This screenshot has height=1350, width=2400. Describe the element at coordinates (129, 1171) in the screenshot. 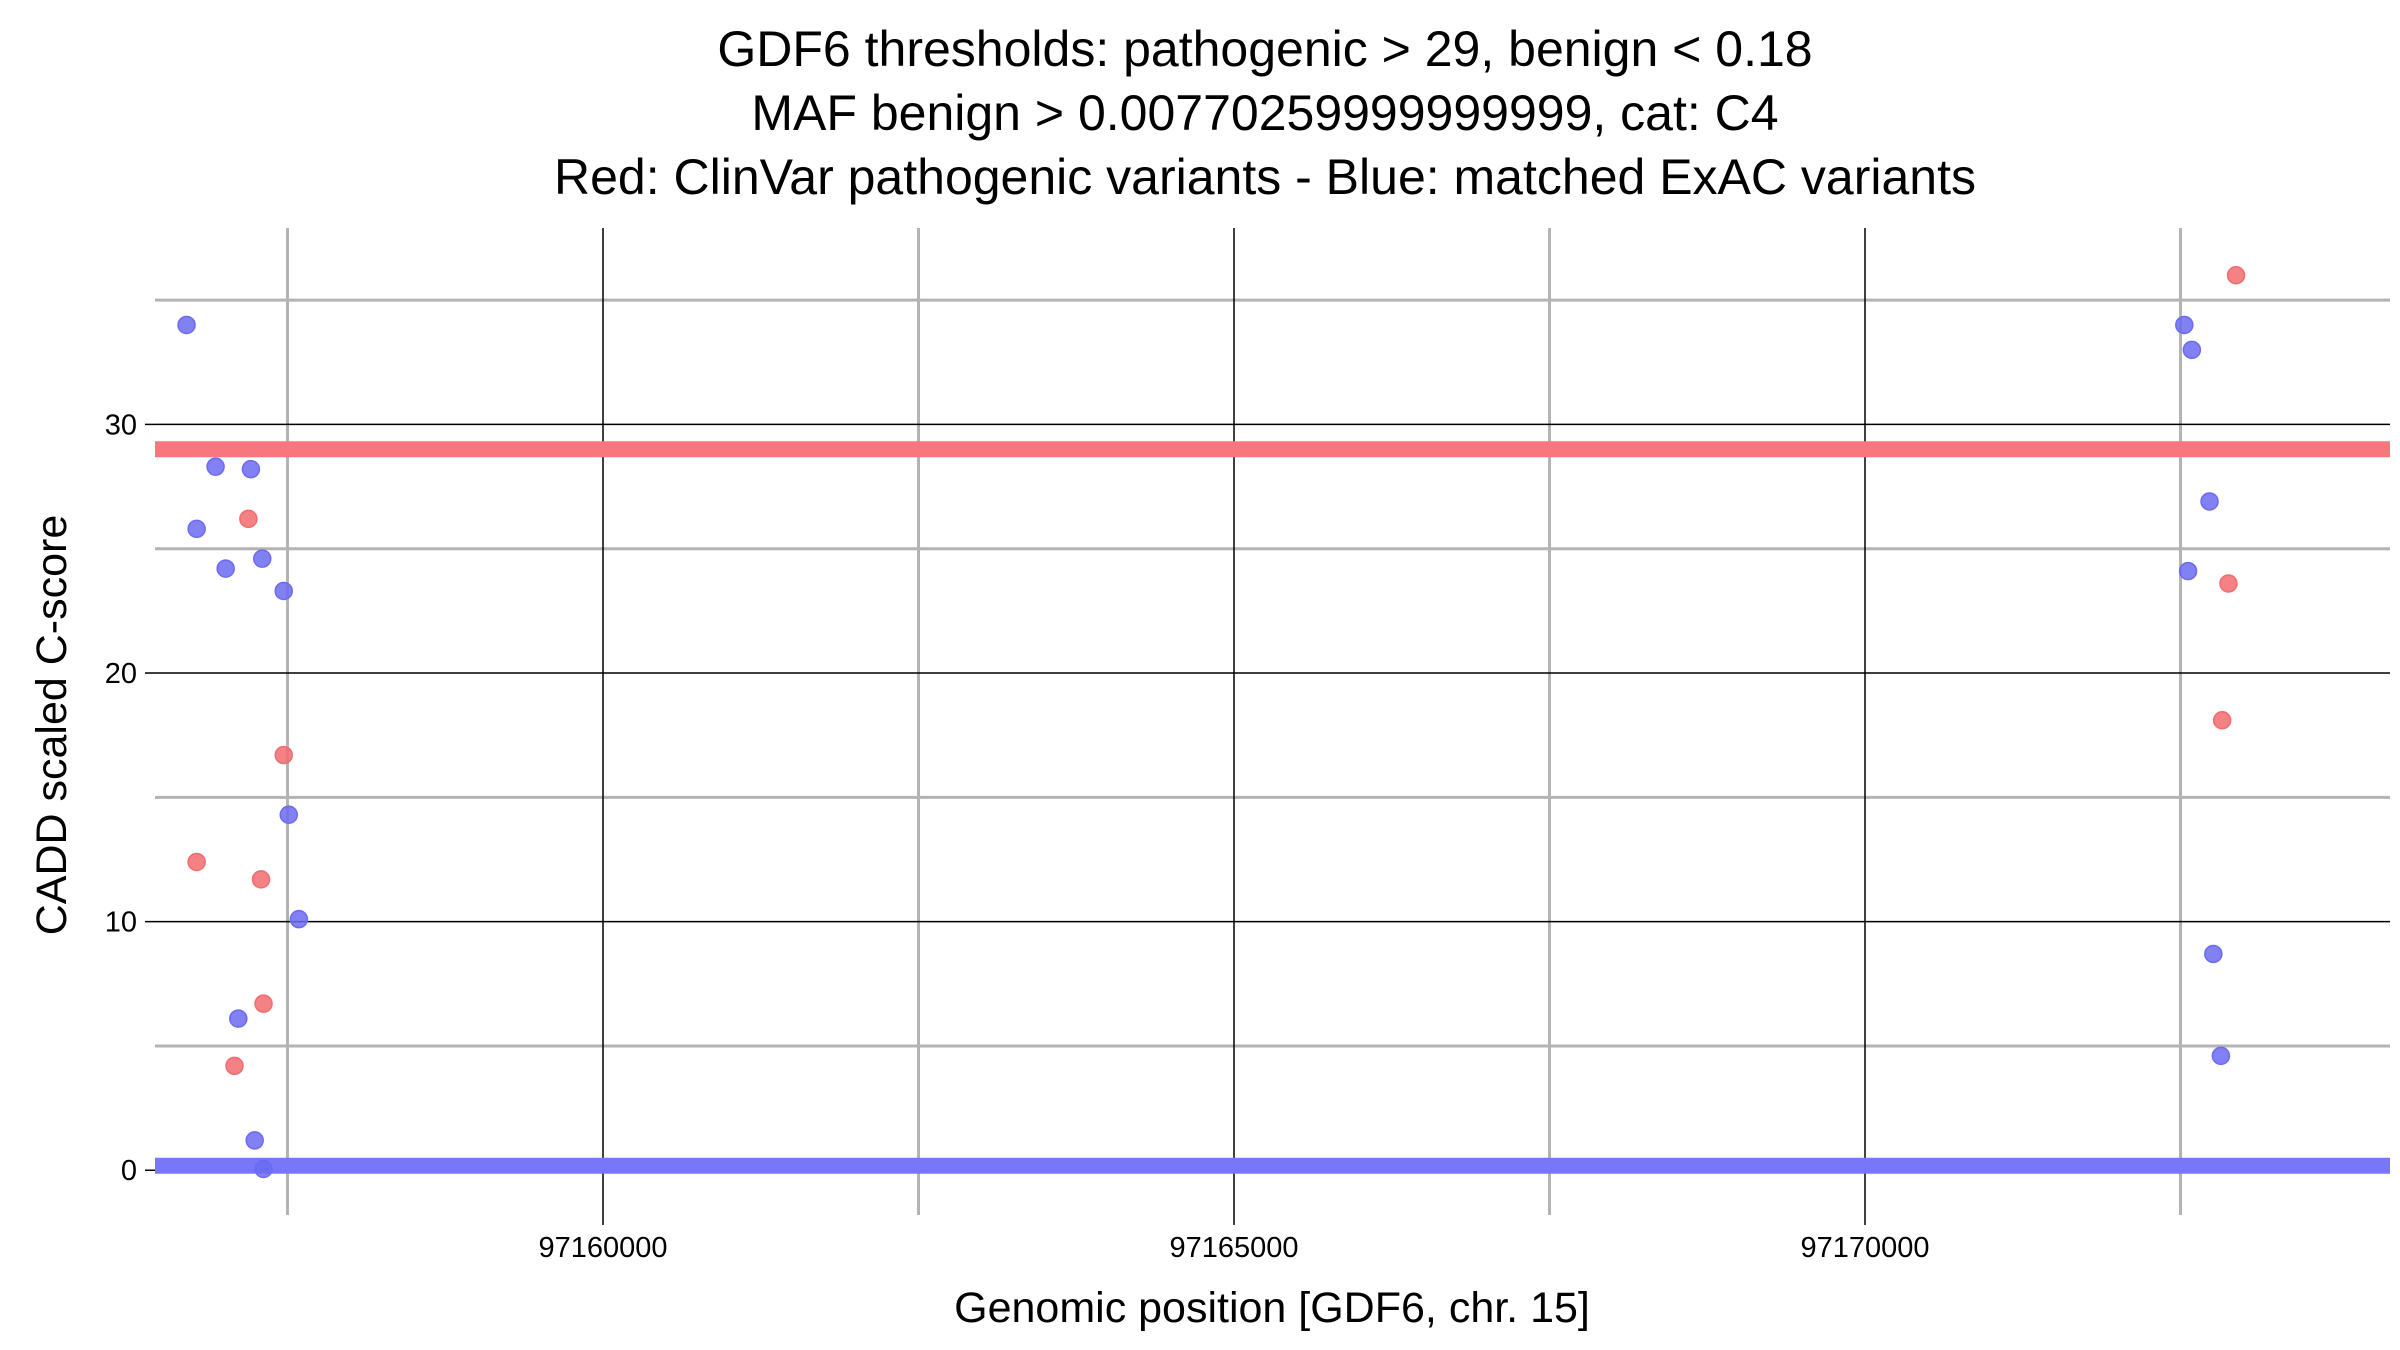

I see `y-tick-label-1: 0` at that location.